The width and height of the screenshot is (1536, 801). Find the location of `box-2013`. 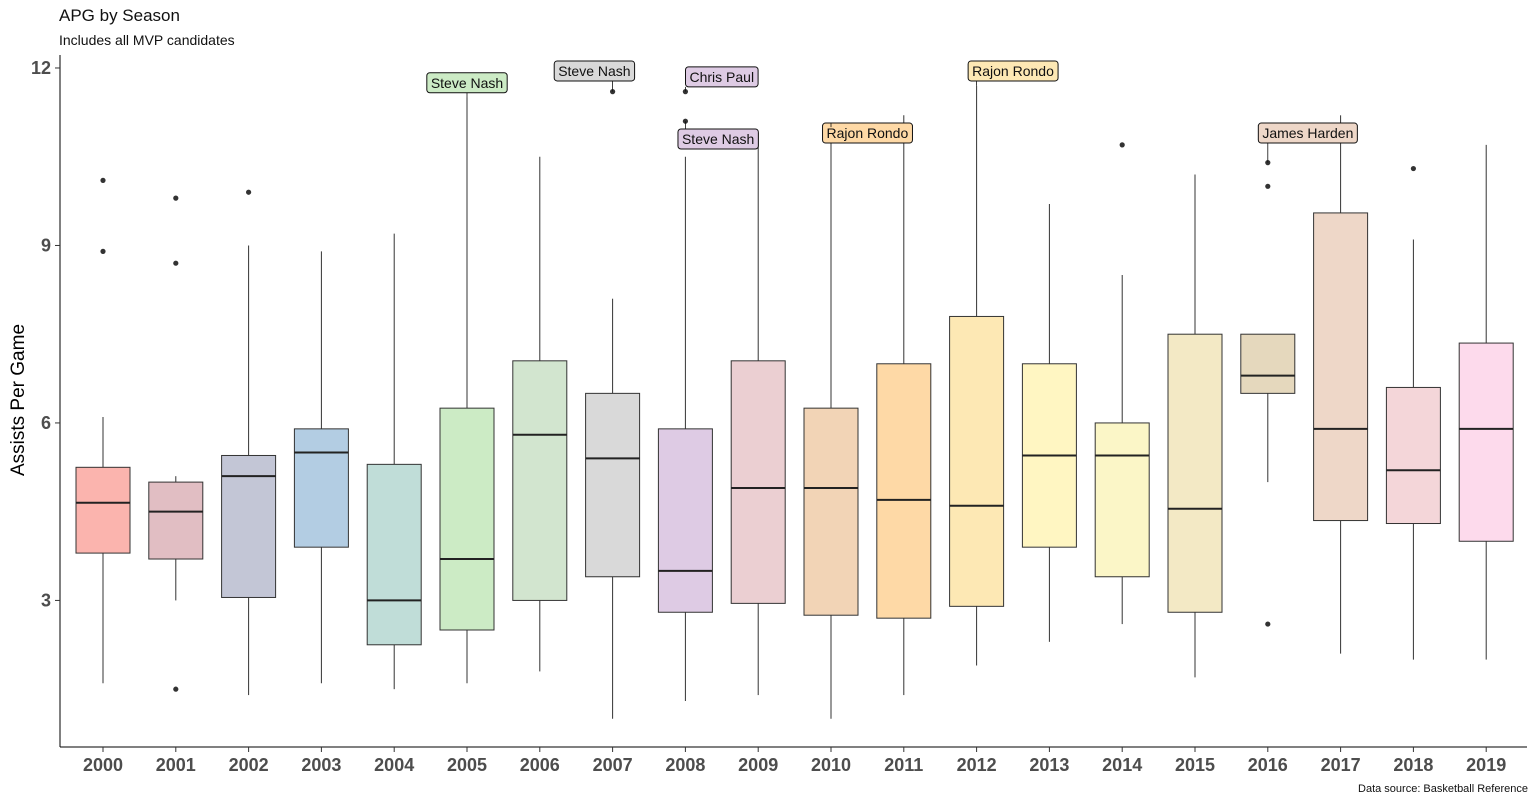

box-2013 is located at coordinates (1049, 423).